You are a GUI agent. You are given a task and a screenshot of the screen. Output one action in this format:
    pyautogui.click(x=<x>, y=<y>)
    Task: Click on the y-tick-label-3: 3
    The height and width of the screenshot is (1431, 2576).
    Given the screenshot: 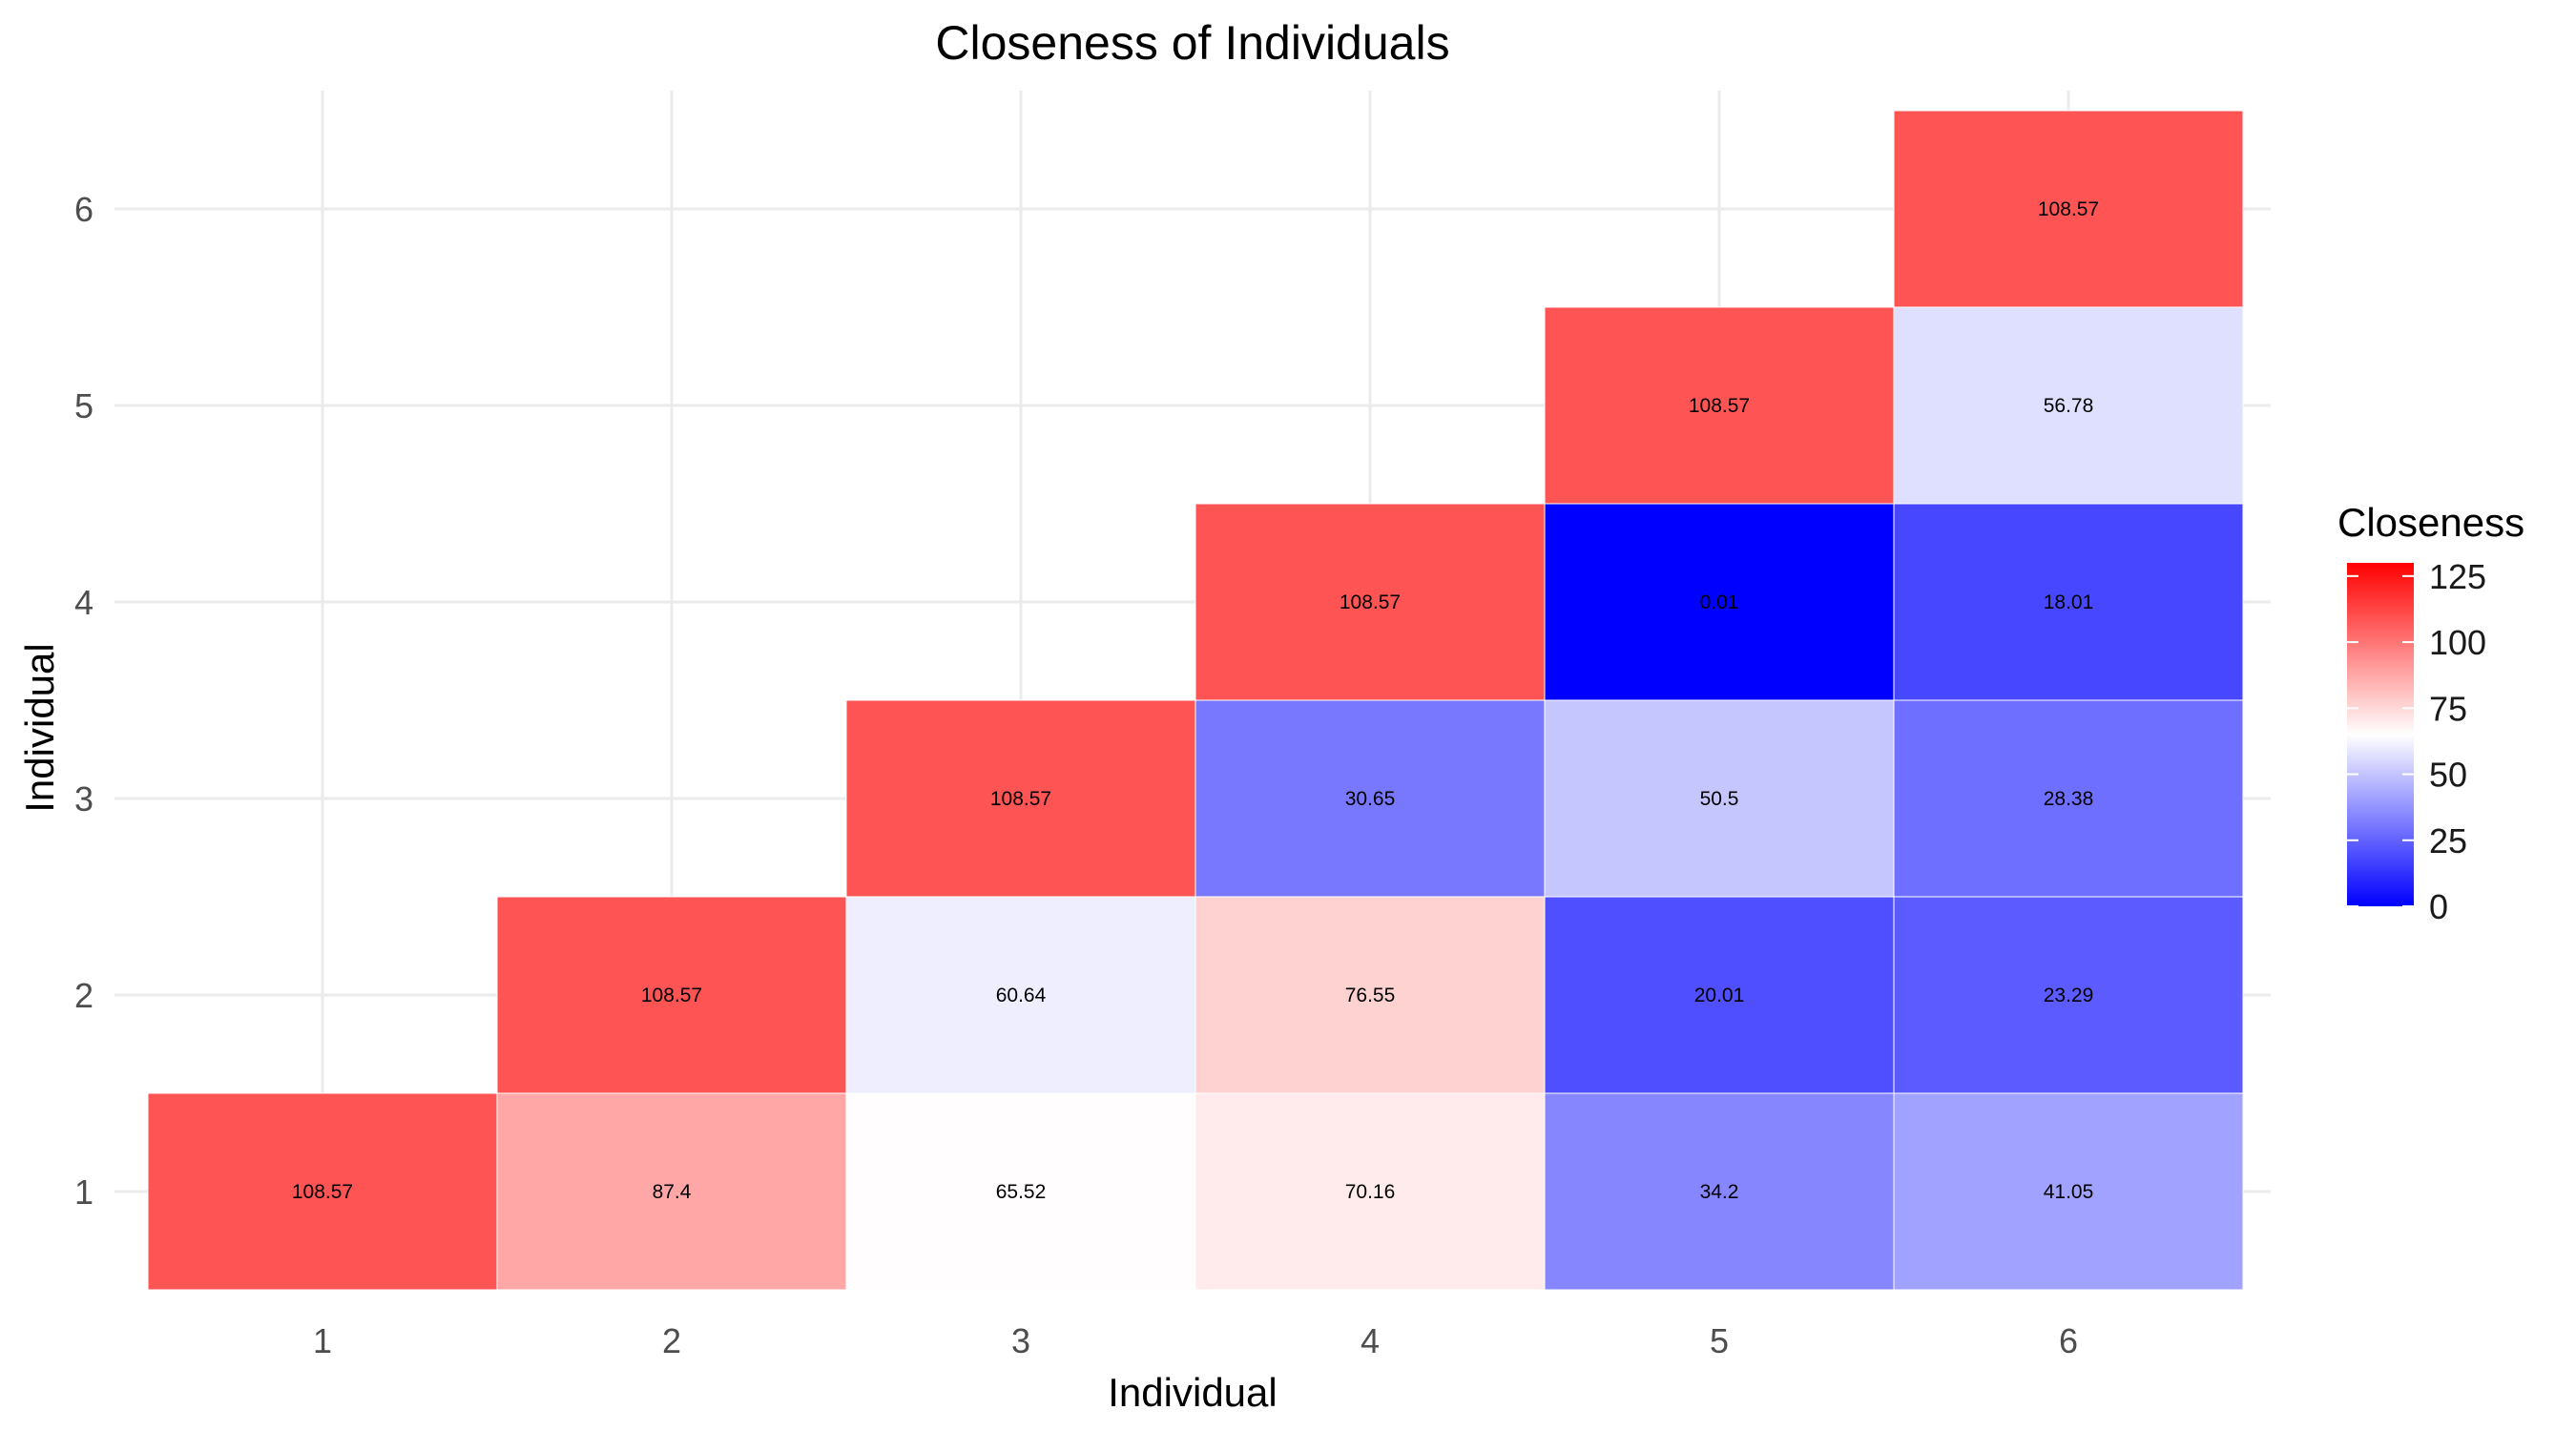 What is the action you would take?
    pyautogui.click(x=83, y=799)
    